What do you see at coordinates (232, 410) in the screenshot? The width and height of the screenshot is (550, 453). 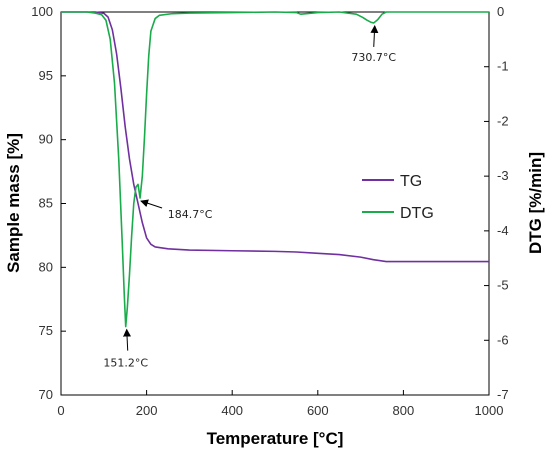 I see `x-tick-label: 400` at bounding box center [232, 410].